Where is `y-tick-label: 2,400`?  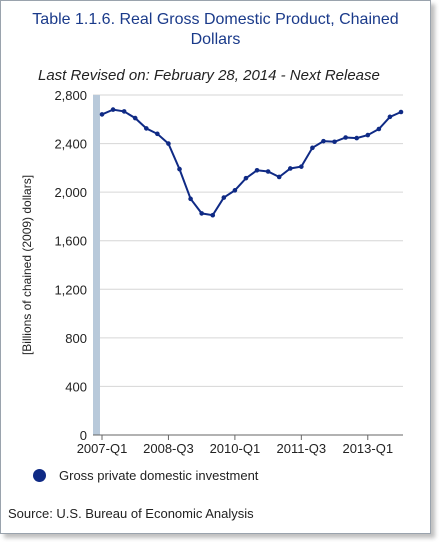
y-tick-label: 2,400 is located at coordinates (70, 144).